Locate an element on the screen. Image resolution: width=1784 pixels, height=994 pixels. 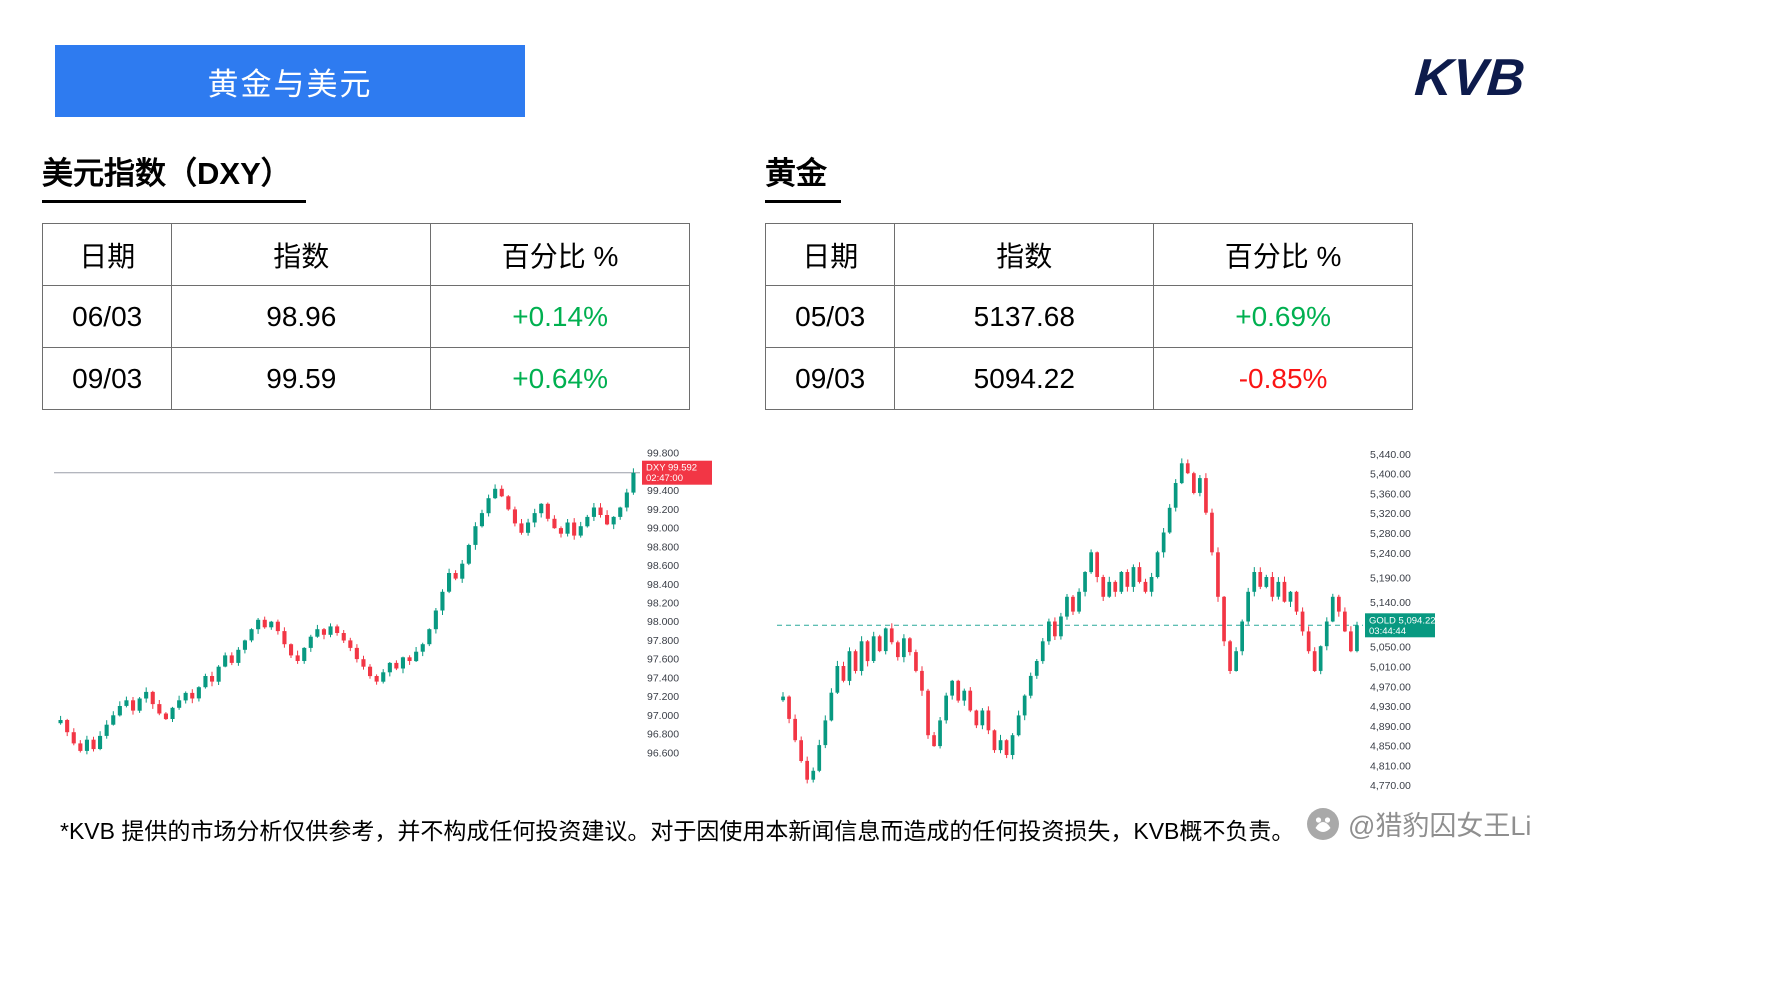
dxy-row1-date: 06/03 is located at coordinates (107, 316).